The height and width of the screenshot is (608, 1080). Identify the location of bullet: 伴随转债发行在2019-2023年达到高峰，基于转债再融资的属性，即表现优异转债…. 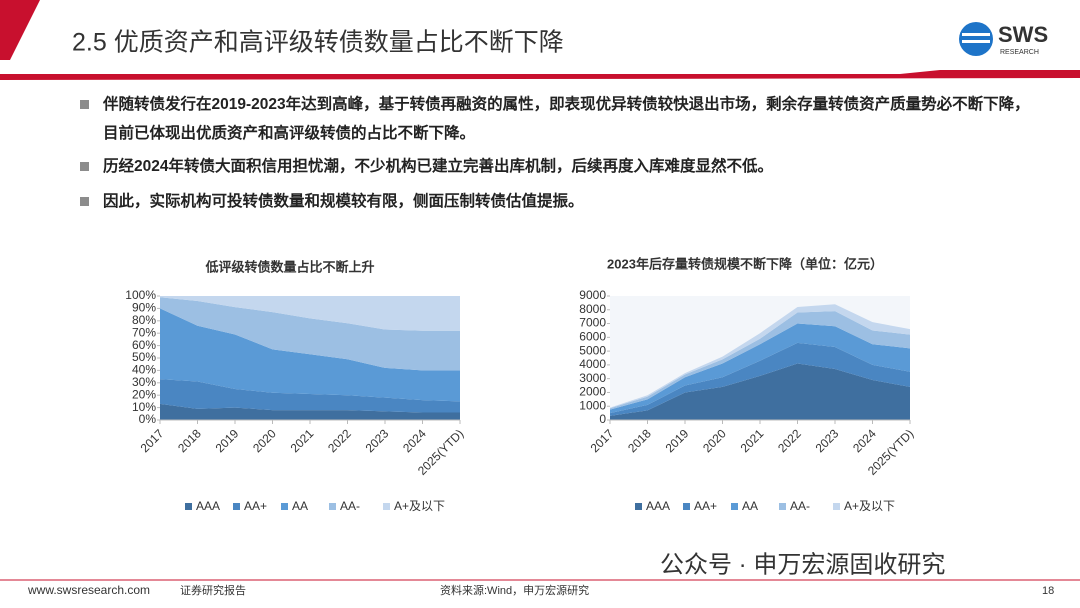
(566, 119).